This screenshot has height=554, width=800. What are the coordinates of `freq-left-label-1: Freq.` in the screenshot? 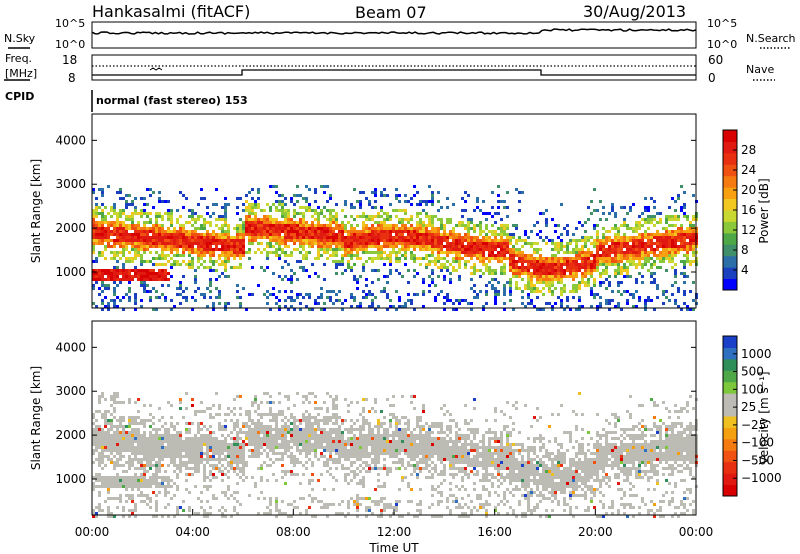 It's located at (18, 58).